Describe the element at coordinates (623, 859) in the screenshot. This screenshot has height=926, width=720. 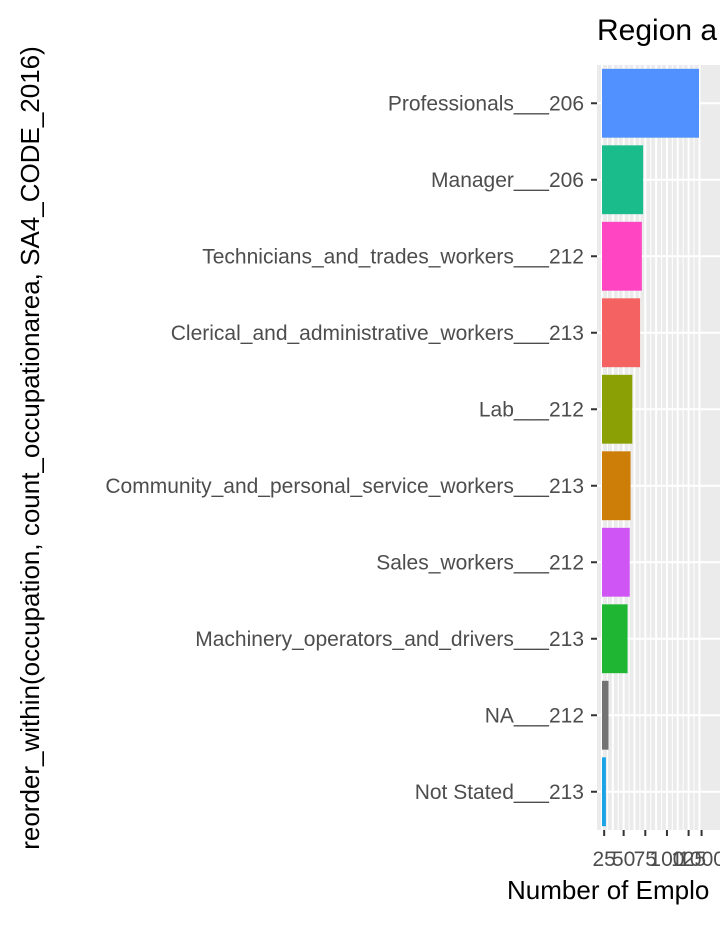
I see `x-tick-label: 50` at that location.